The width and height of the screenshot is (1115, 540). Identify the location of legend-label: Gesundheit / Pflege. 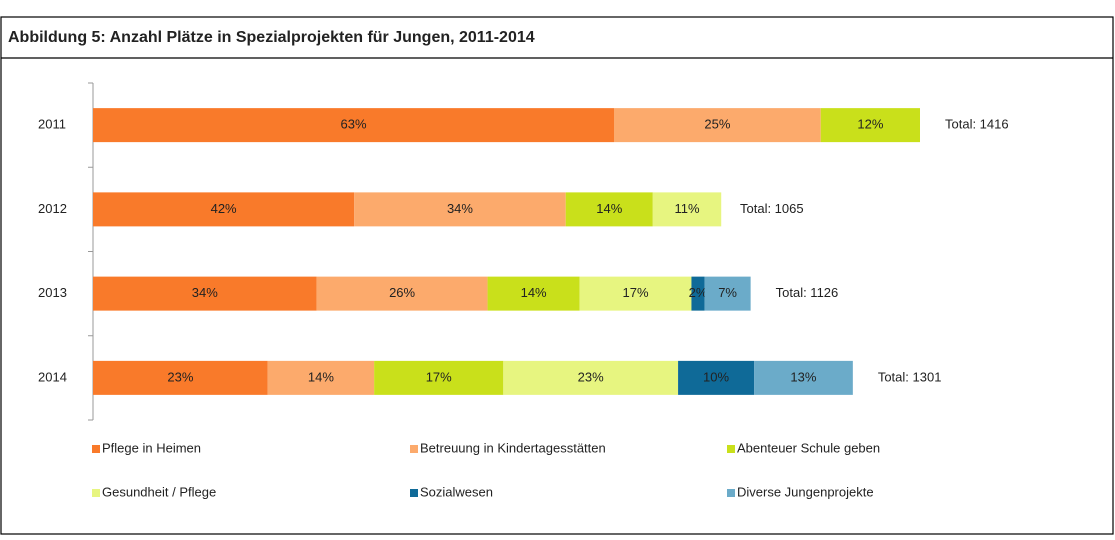
(159, 491).